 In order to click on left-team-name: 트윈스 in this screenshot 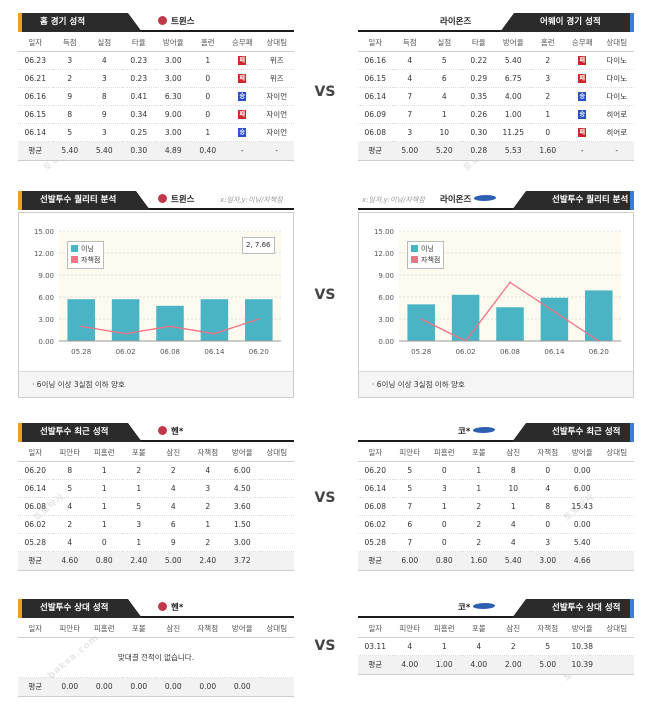, I will do `click(176, 21)`.